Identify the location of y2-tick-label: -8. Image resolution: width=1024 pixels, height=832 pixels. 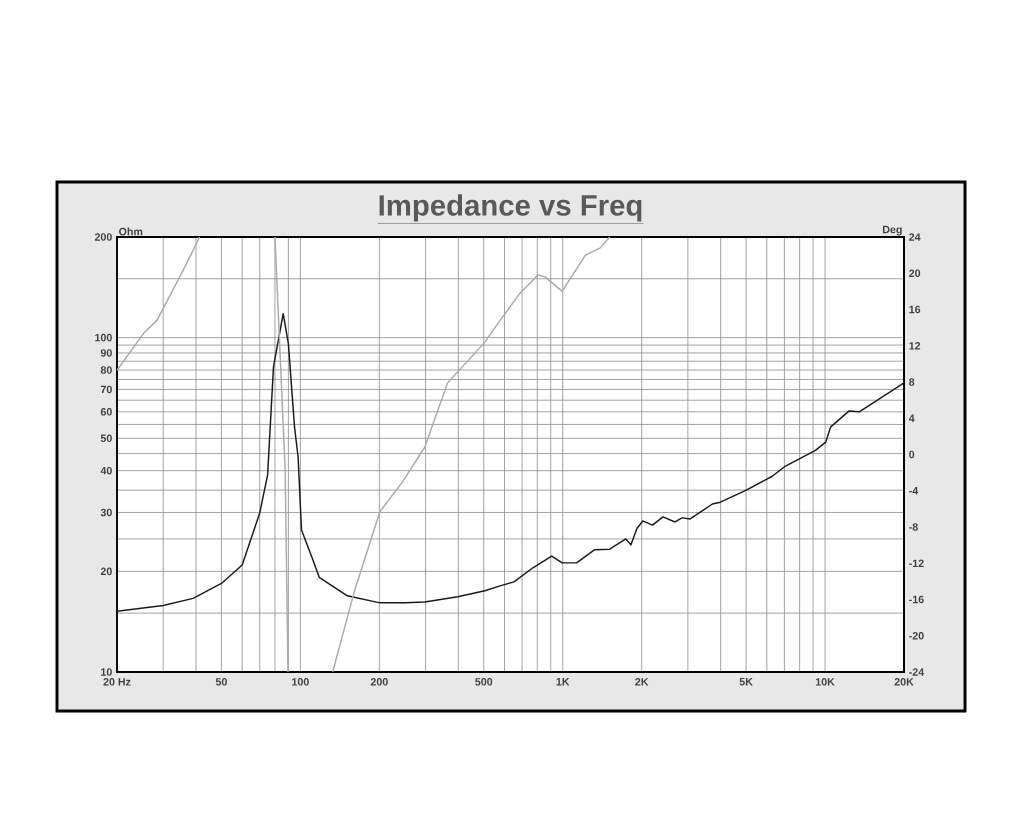
(913, 527).